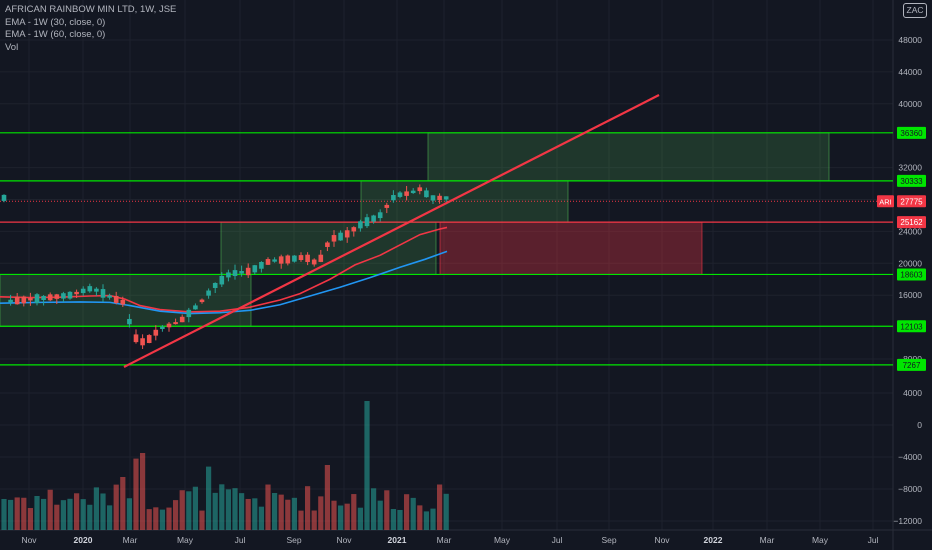 The height and width of the screenshot is (550, 932). Describe the element at coordinates (344, 540) in the screenshot. I see `time-tick-label: Nov` at that location.